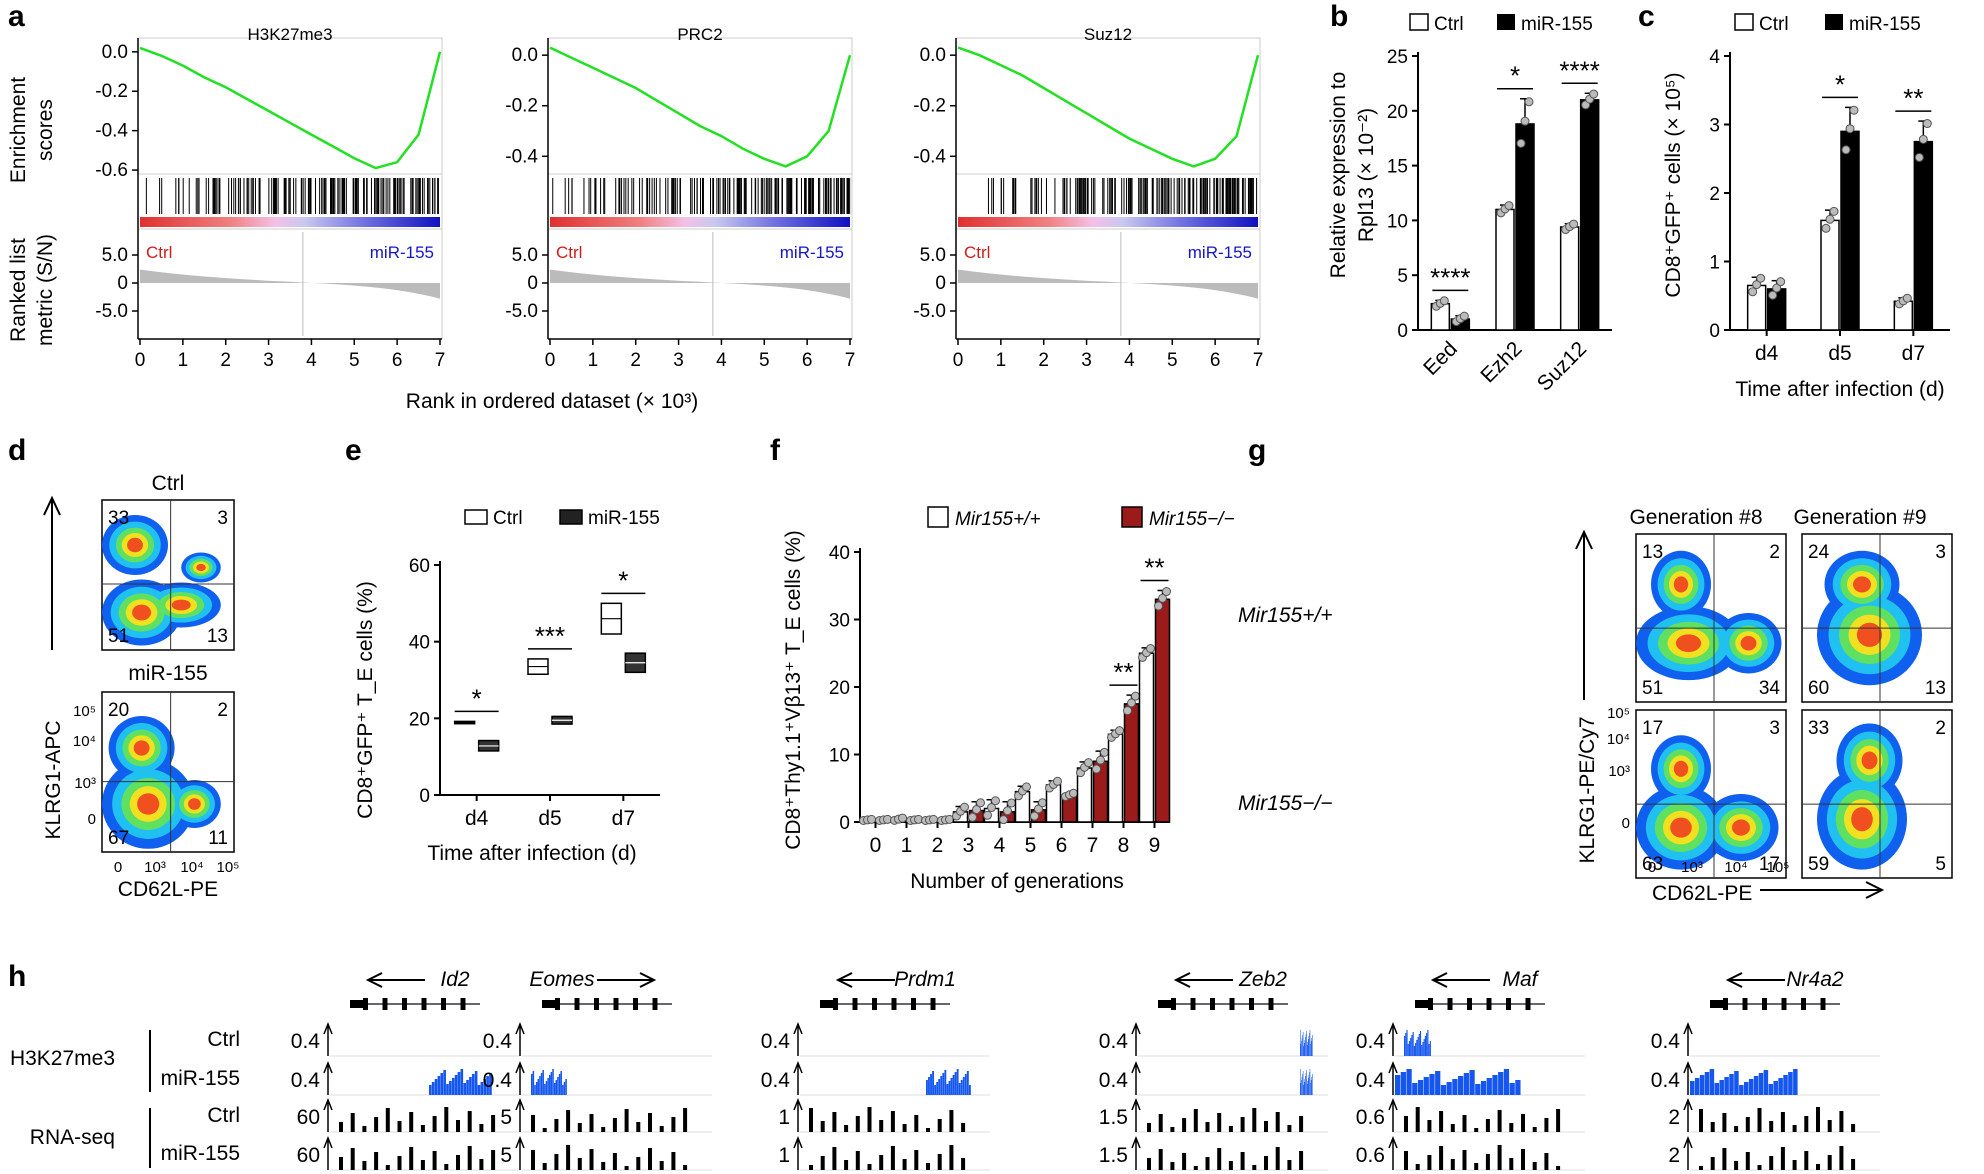 The width and height of the screenshot is (1984, 1174). What do you see at coordinates (1086, 360) in the screenshot?
I see `x-tick-label: 3` at bounding box center [1086, 360].